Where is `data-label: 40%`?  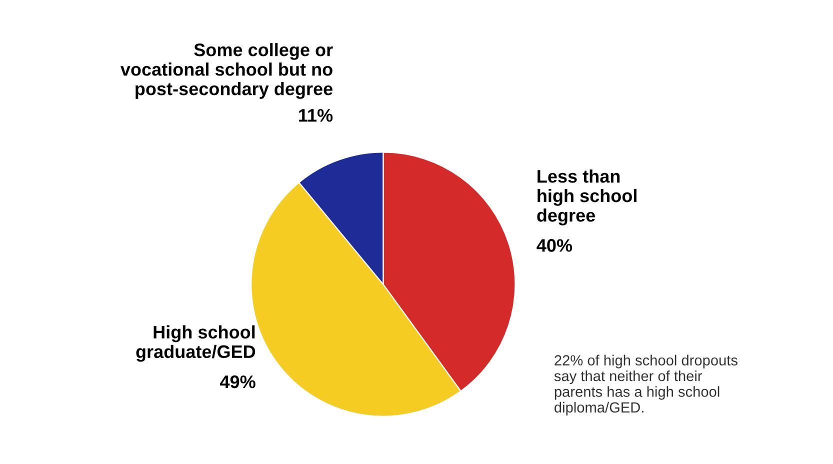
data-label: 40% is located at coordinates (554, 245).